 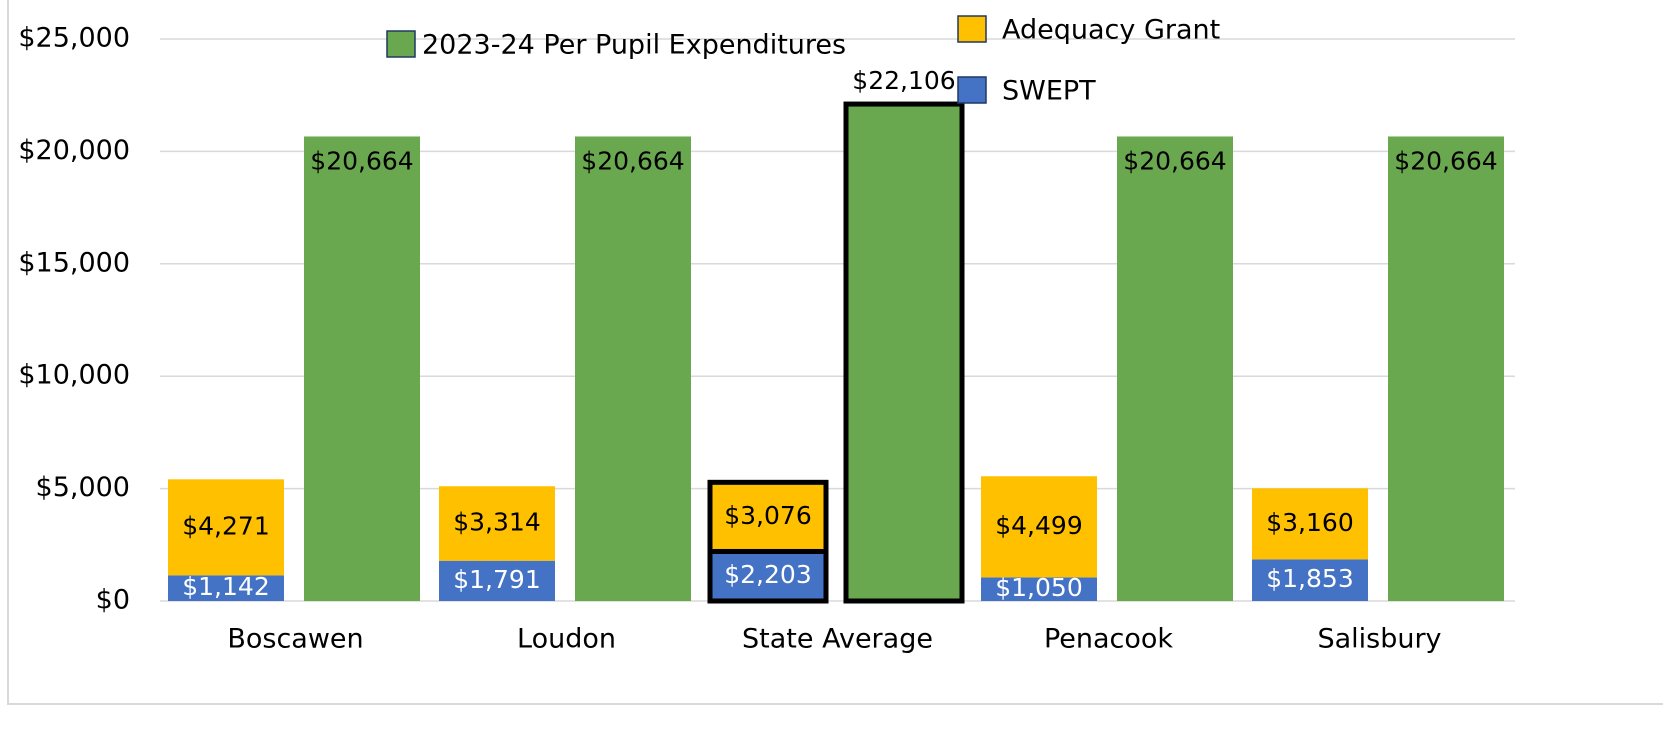 I want to click on x-tick-label: Penacook, so click(x=1108, y=639).